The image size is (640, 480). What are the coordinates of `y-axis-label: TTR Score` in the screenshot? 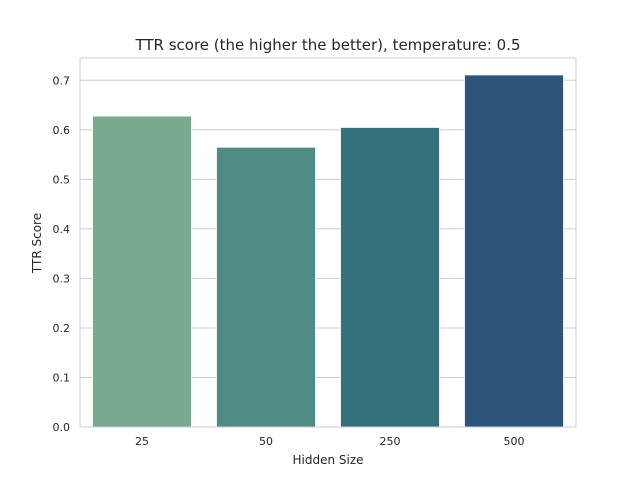 It's located at (37, 243).